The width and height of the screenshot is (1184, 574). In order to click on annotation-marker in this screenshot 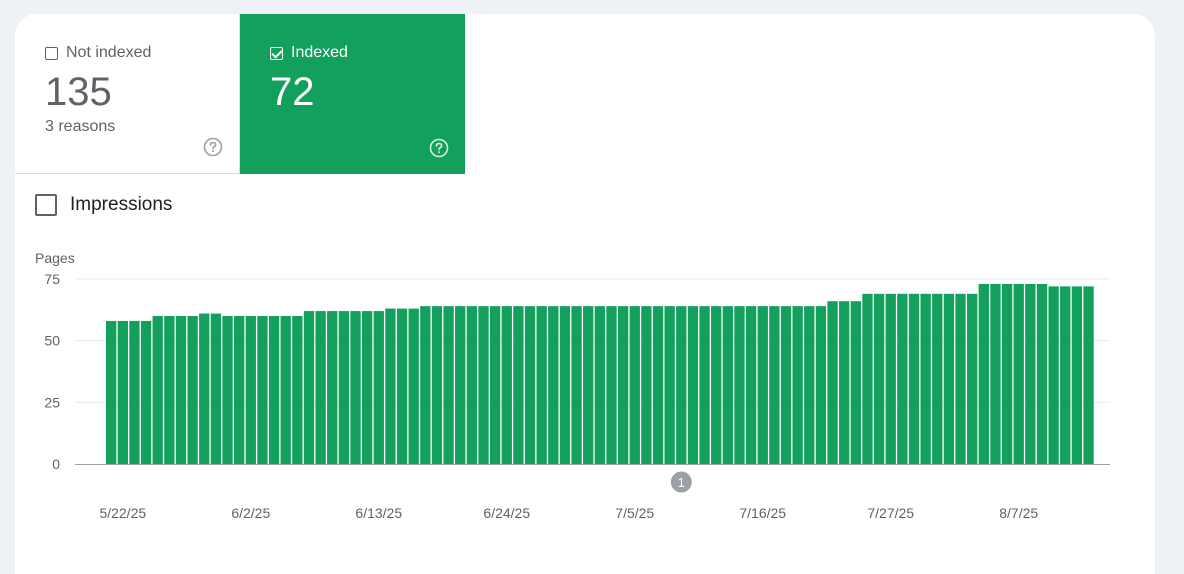, I will do `click(681, 482)`.